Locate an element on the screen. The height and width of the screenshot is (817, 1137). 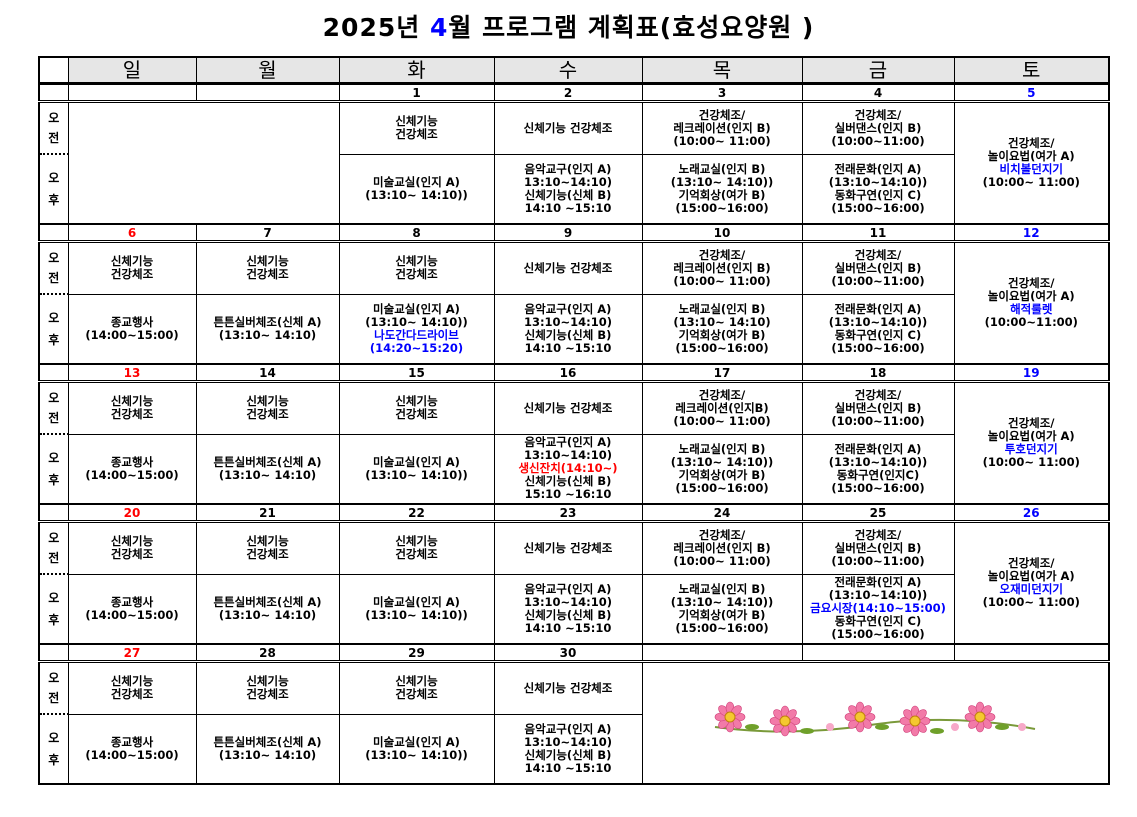
program-line: 해적룰렛 is located at coordinates (1031, 309).